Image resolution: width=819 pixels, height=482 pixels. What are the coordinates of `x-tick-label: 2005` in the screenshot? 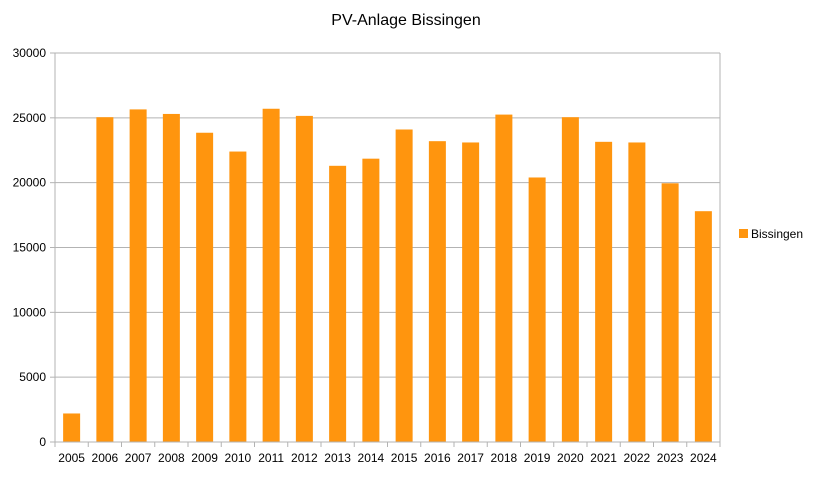 It's located at (71, 458).